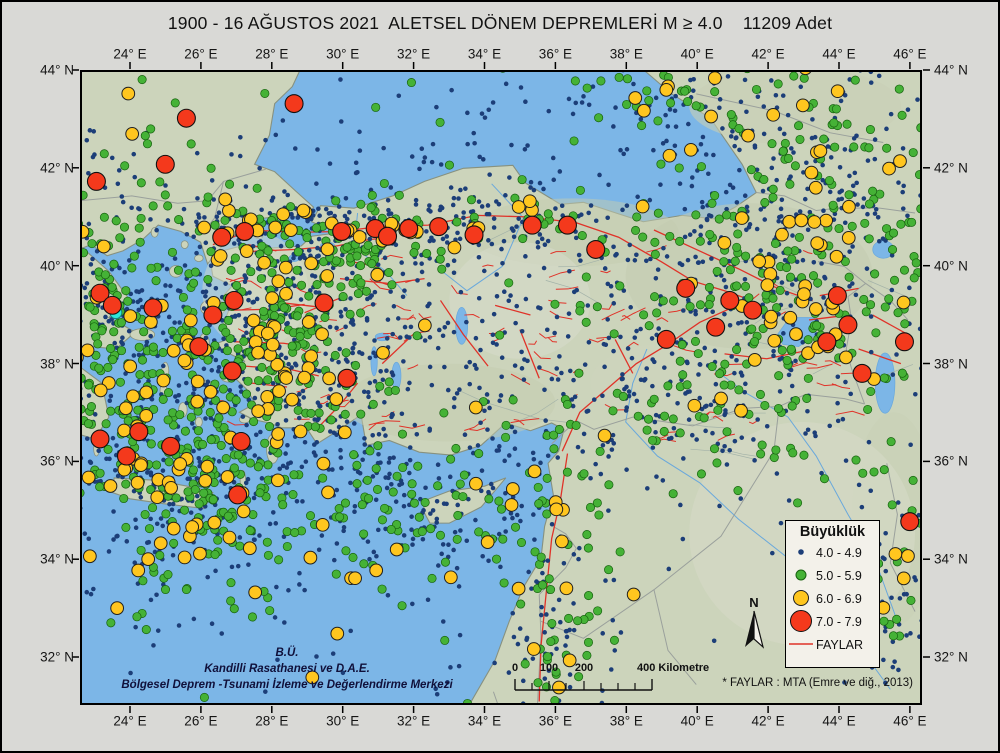 The width and height of the screenshot is (1000, 753). What do you see at coordinates (839, 552) in the screenshot?
I see `legend-item-label: 4.0 - 4.9` at bounding box center [839, 552].